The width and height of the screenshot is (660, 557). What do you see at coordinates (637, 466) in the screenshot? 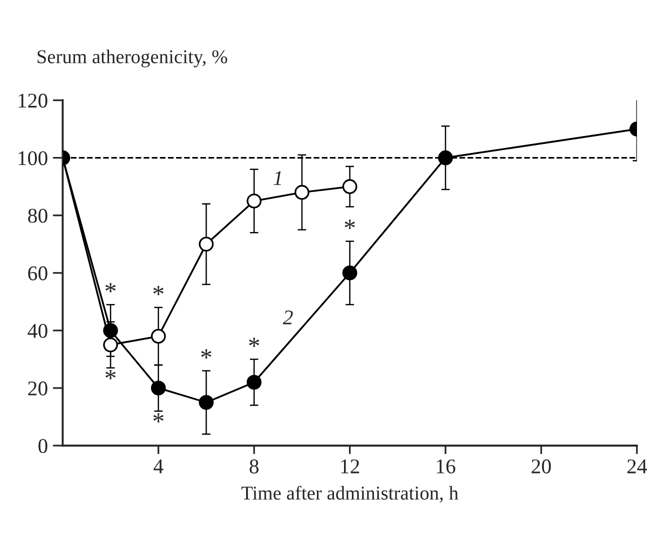
I see `x-tick-label: 24` at bounding box center [637, 466].